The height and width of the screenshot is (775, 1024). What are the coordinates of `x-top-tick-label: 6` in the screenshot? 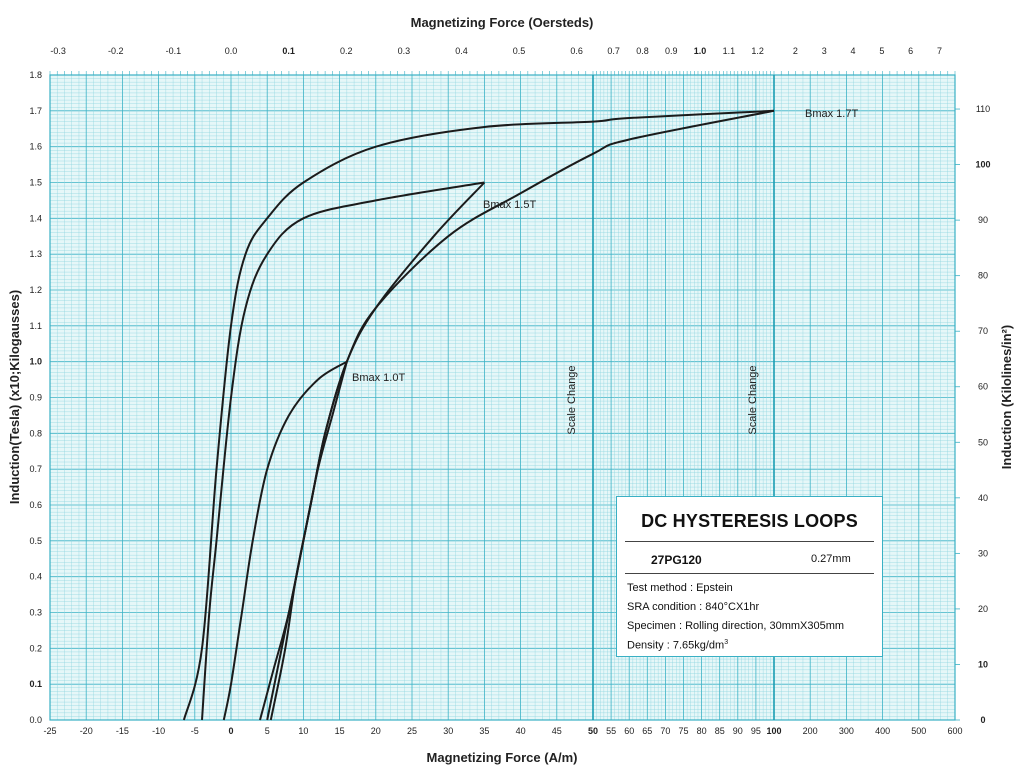 It's located at (910, 51).